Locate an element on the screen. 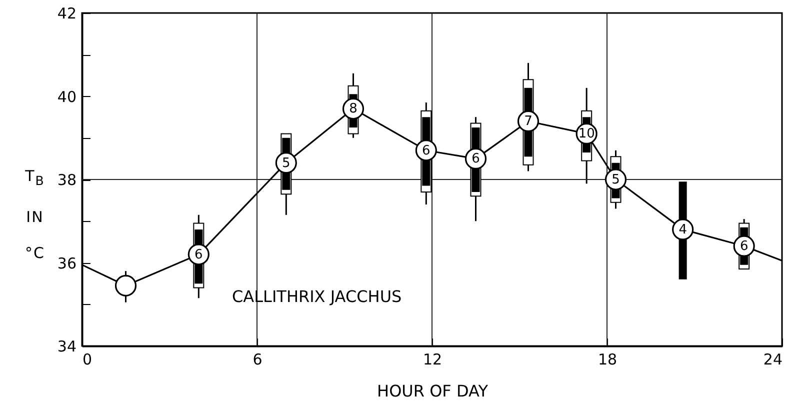  x-tick-label: 6 is located at coordinates (257, 359).